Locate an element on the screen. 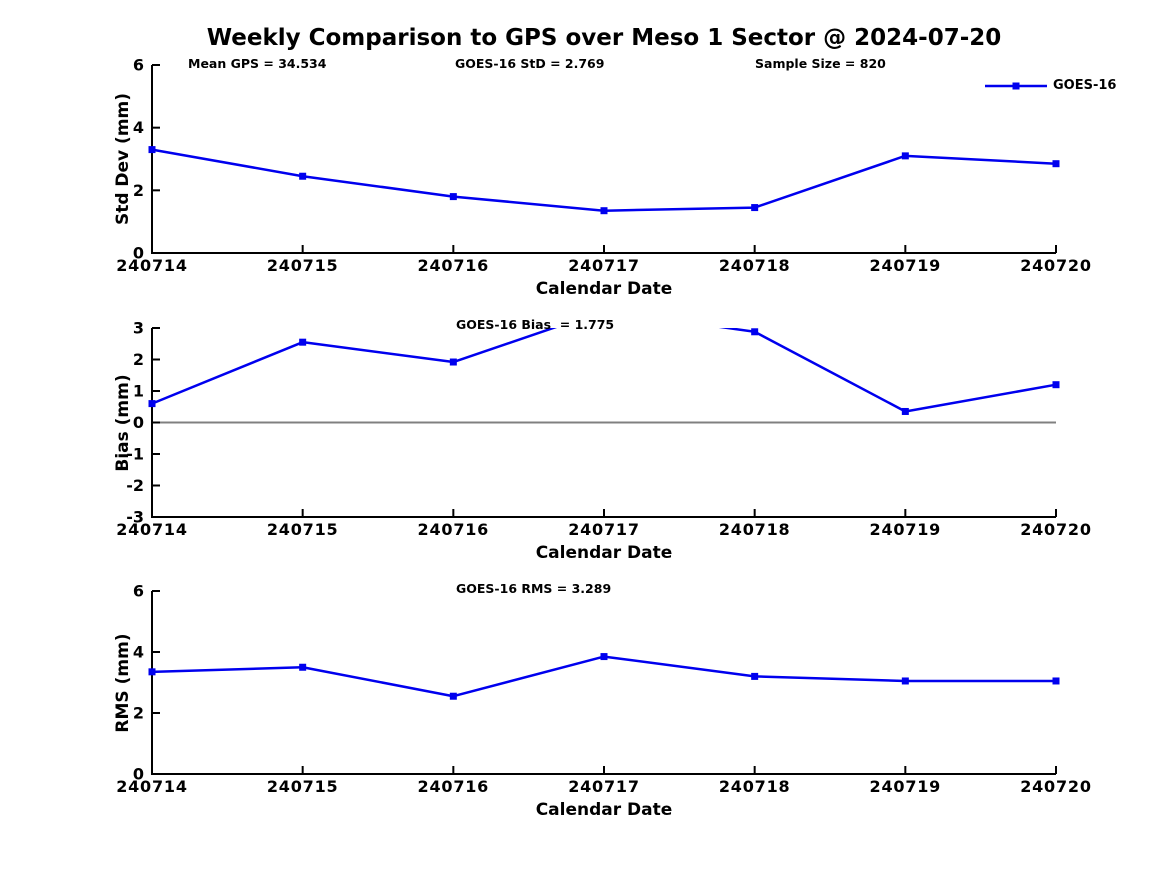 The image size is (1167, 875). bias-y-axis-title: Bias (mm) is located at coordinates (123, 423).